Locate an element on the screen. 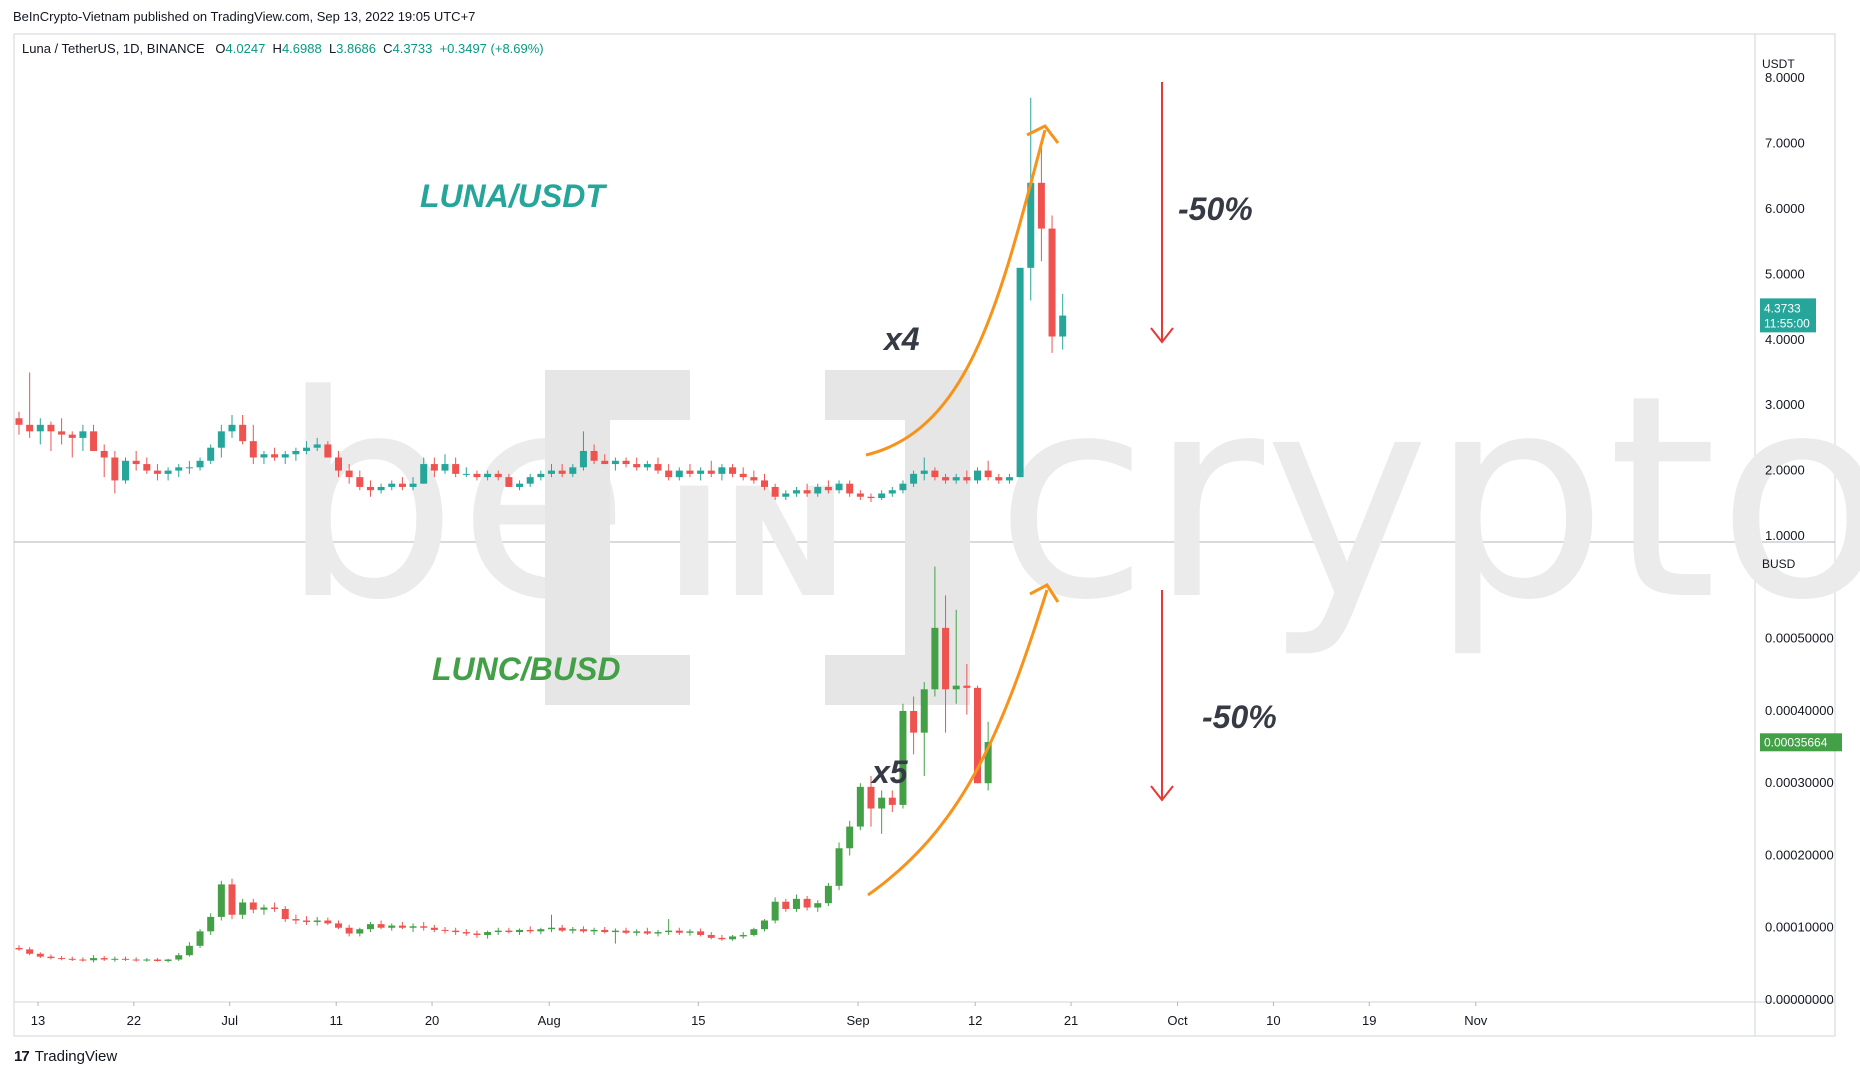 The height and width of the screenshot is (1080, 1860). close-label: C is located at coordinates (388, 48).